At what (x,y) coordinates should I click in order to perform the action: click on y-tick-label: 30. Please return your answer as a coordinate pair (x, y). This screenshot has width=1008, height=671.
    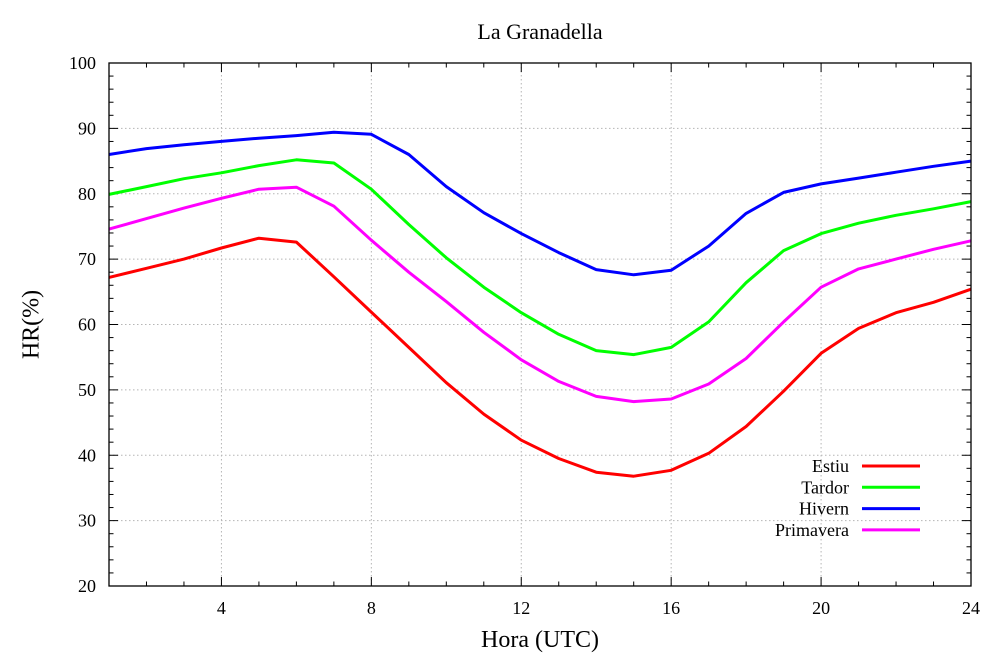
    Looking at the image, I should click on (87, 521).